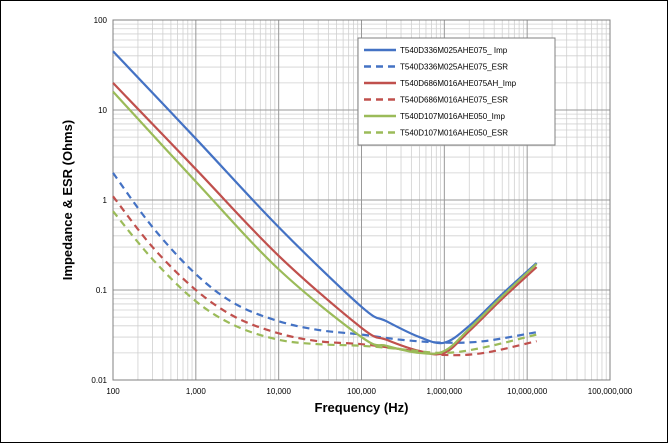  I want to click on legend-label: T540D336M025AHE075_ Imp, so click(454, 50).